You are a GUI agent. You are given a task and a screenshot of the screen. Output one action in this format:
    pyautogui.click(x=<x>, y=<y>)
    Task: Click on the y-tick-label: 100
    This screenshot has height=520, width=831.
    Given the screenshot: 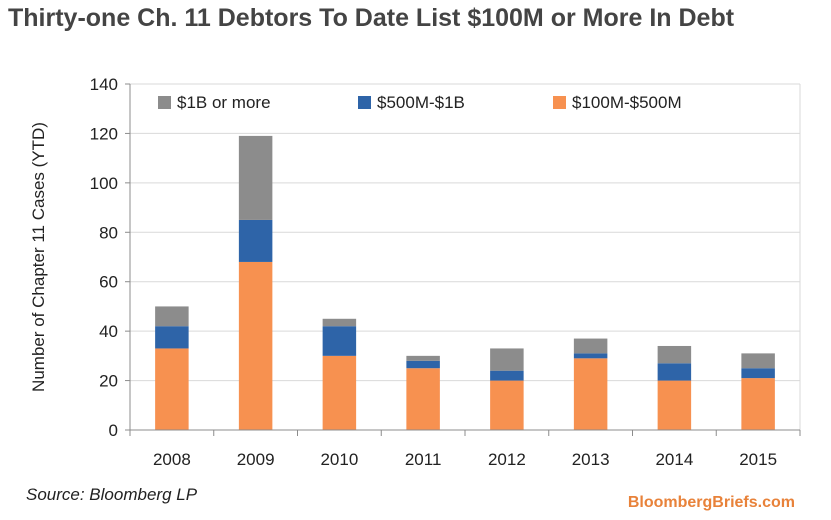 What is the action you would take?
    pyautogui.click(x=104, y=183)
    